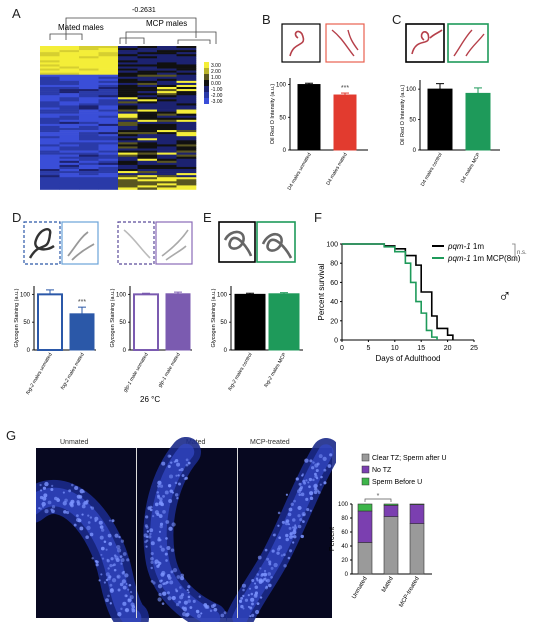 The height and width of the screenshot is (628, 538). Describe the element at coordinates (82, 302) in the screenshot. I see `significance-label: ***` at that location.